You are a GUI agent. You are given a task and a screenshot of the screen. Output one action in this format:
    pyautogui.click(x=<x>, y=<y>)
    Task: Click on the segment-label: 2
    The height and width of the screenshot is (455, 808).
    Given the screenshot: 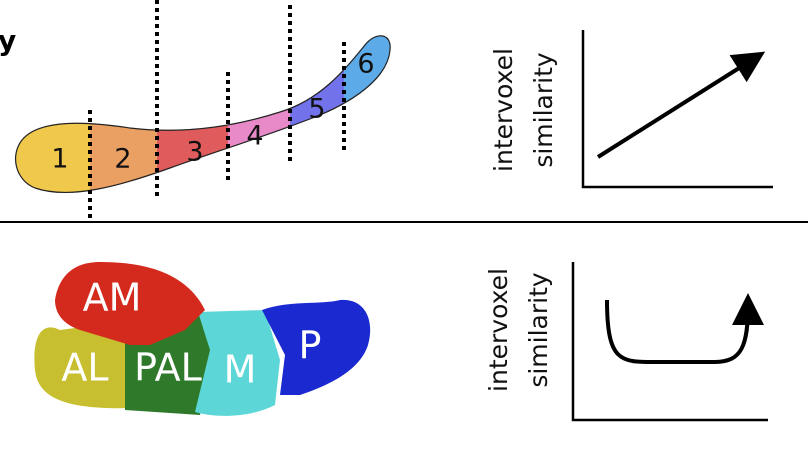 What is the action you would take?
    pyautogui.click(x=122, y=159)
    